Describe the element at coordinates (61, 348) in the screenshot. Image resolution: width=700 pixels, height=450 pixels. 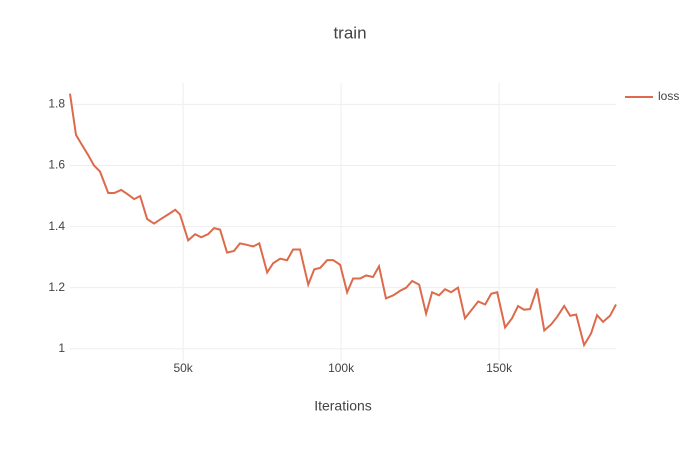
I see `y-tick-label: 1` at that location.